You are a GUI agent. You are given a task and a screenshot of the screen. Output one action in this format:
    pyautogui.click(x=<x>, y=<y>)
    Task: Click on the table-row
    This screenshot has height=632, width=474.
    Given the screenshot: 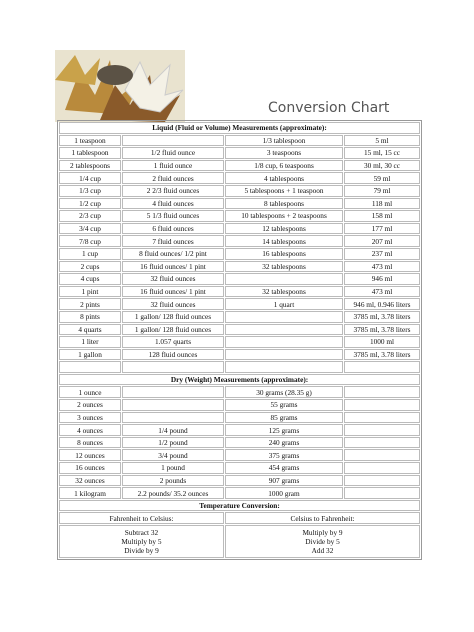 What is the action you would take?
    pyautogui.click(x=240, y=367)
    